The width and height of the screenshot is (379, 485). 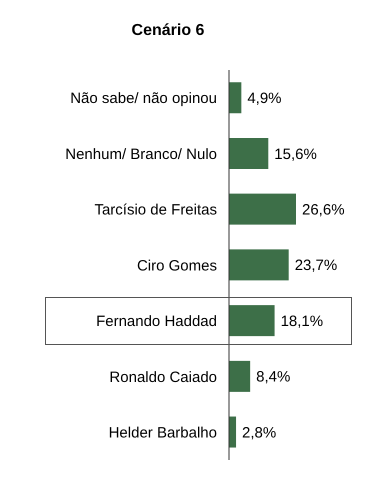 What do you see at coordinates (295, 154) in the screenshot?
I see `data-label: 15,6%` at bounding box center [295, 154].